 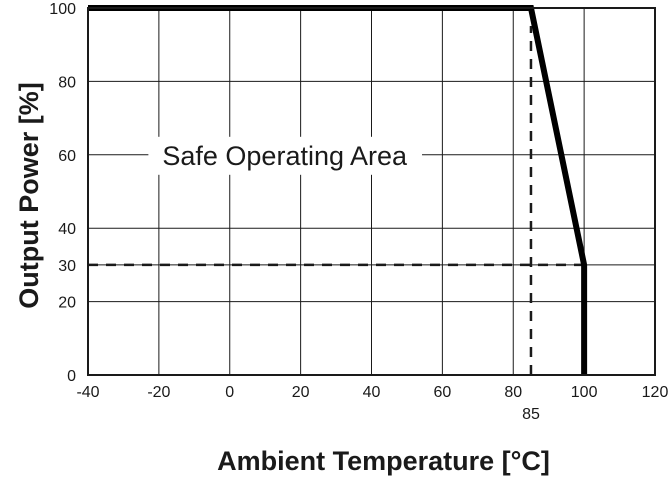 I want to click on y-tick-labels: 0 20 30 40 60 80 100, so click(x=62, y=193).